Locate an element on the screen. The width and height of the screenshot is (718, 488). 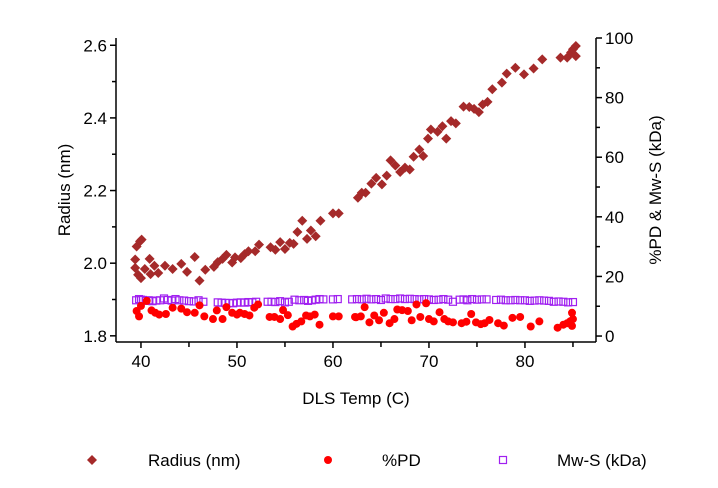
y2-tick-label: 100 is located at coordinates (619, 38).